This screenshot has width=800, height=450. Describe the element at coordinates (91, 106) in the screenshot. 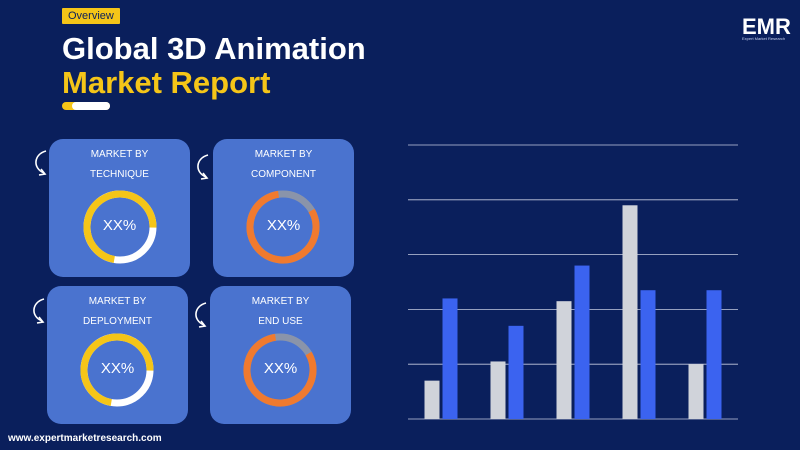

I see `title-underline-white` at that location.